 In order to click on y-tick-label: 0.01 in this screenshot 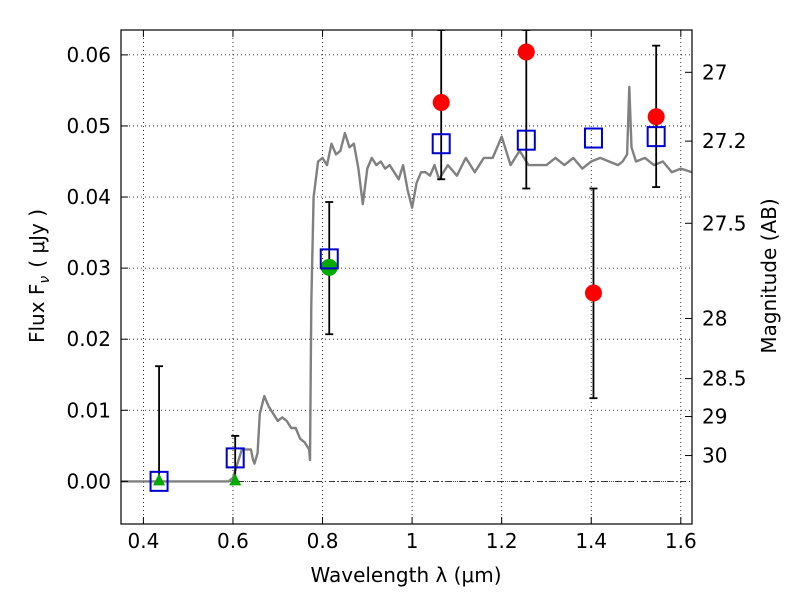, I will do `click(88, 410)`.